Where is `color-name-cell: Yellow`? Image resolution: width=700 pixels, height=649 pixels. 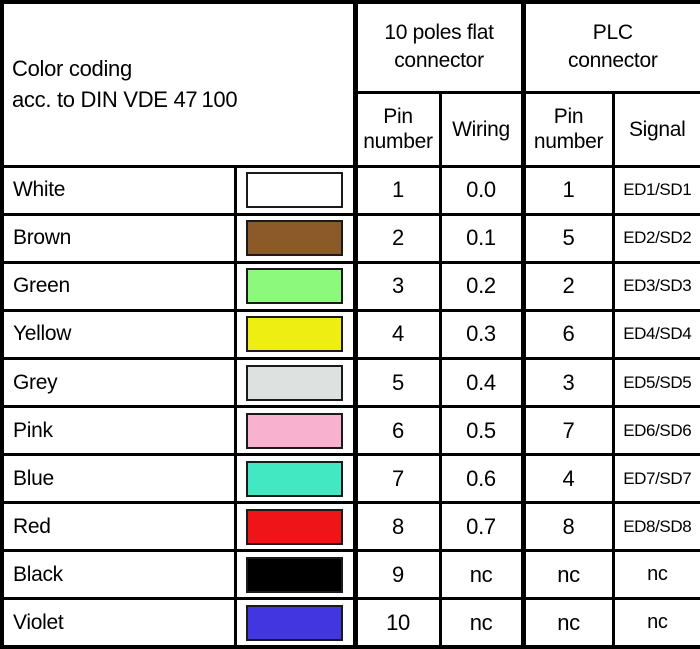
color-name-cell: Yellow is located at coordinates (118, 334).